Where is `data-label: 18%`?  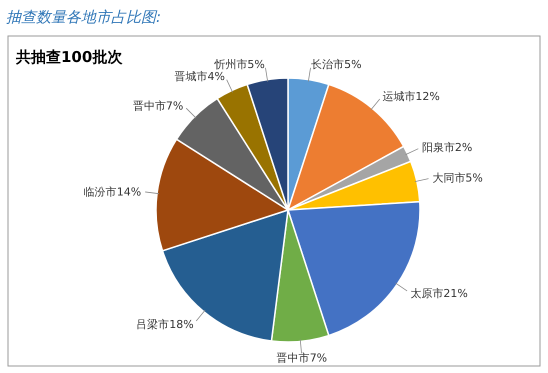
data-label: 18% is located at coordinates (181, 325).